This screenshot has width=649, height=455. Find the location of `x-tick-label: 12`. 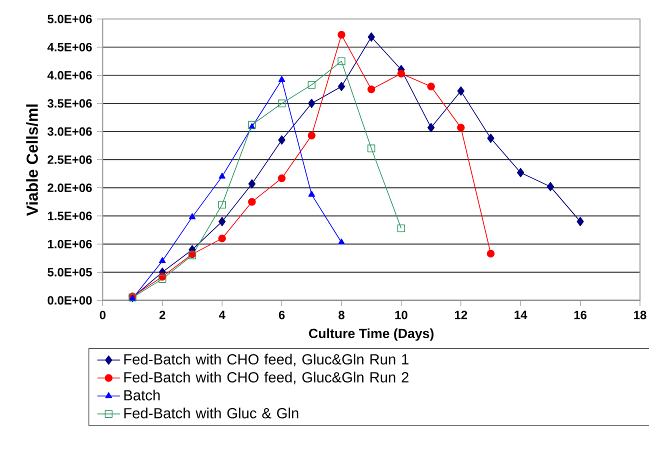

x-tick-label: 12 is located at coordinates (461, 315).